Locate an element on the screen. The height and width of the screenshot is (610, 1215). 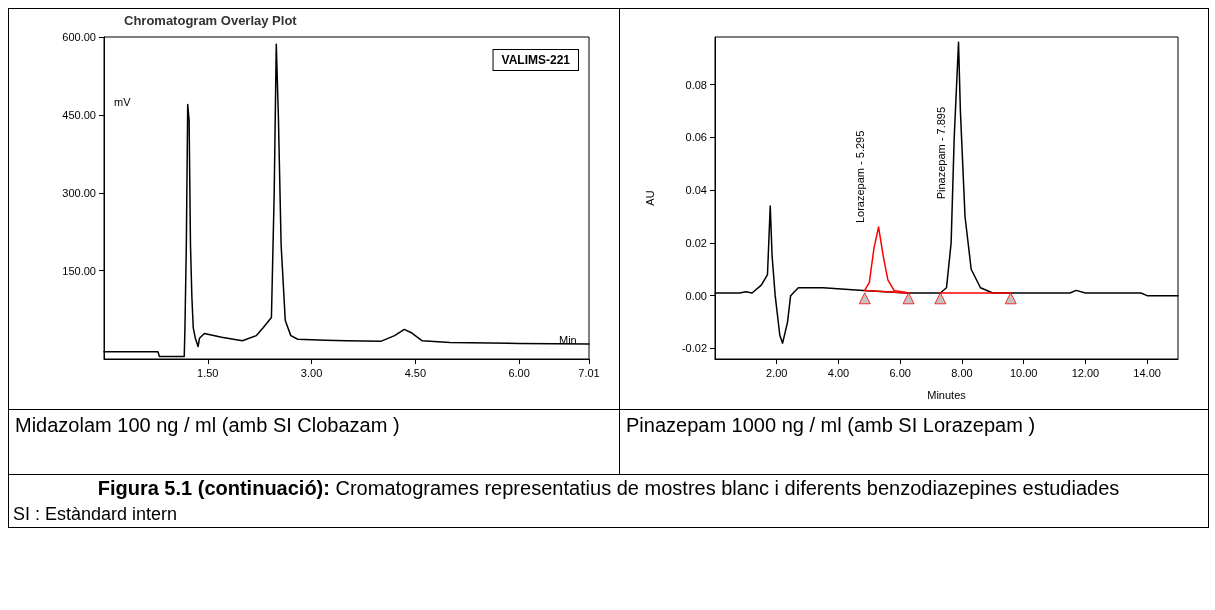
x-tick-label: 7.01 is located at coordinates (589, 372).